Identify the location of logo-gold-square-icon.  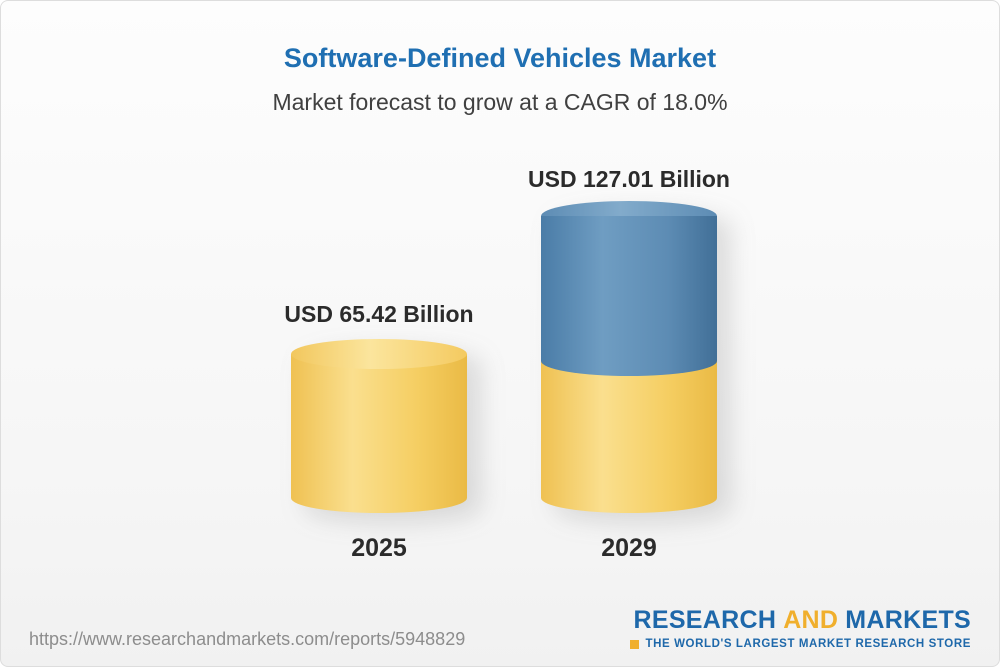
(634, 644).